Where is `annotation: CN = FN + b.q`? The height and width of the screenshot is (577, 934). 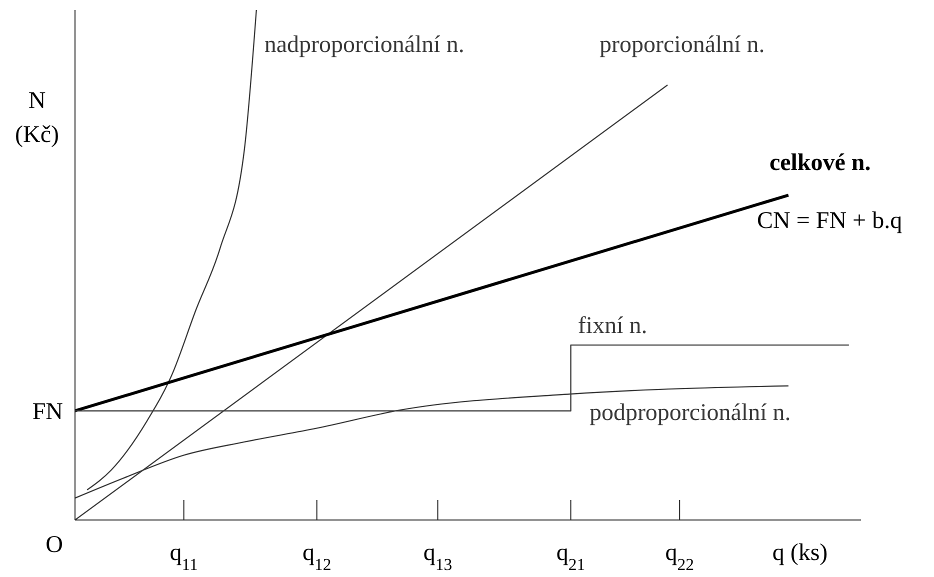 annotation: CN = FN + b.q is located at coordinates (829, 221).